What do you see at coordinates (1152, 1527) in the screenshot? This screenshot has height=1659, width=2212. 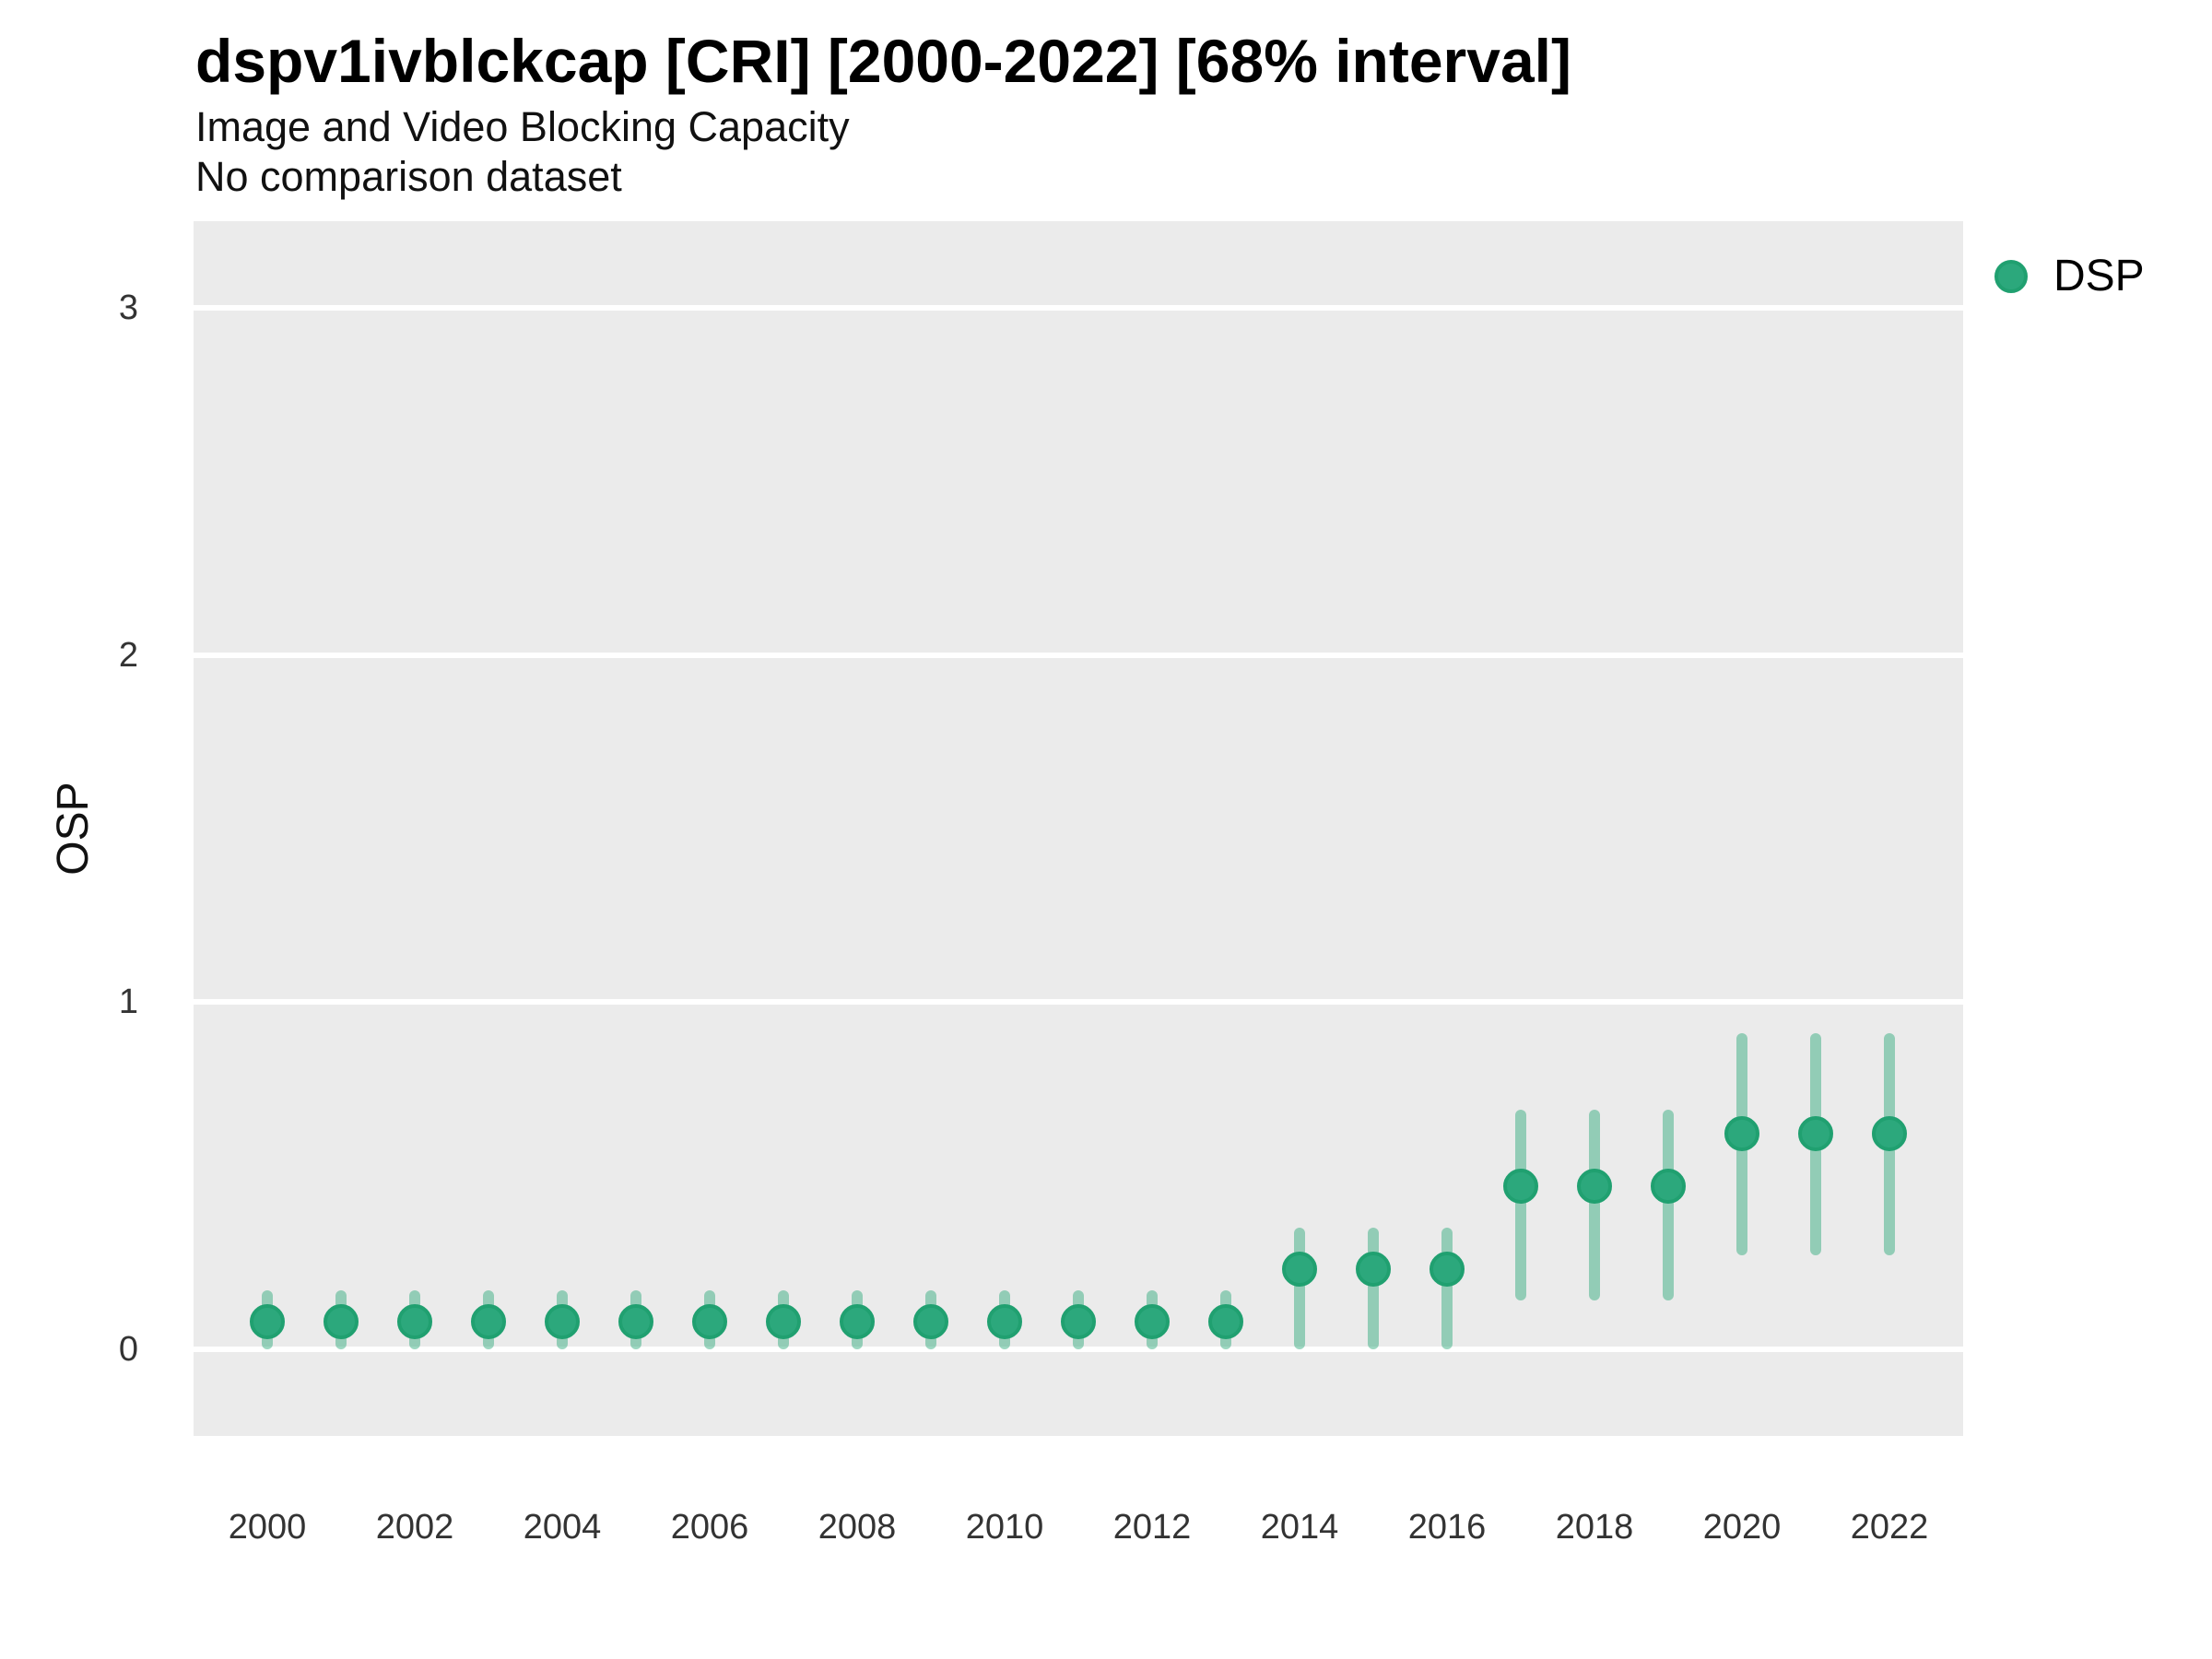 I see `x-tick-label-2012: 2012` at bounding box center [1152, 1527].